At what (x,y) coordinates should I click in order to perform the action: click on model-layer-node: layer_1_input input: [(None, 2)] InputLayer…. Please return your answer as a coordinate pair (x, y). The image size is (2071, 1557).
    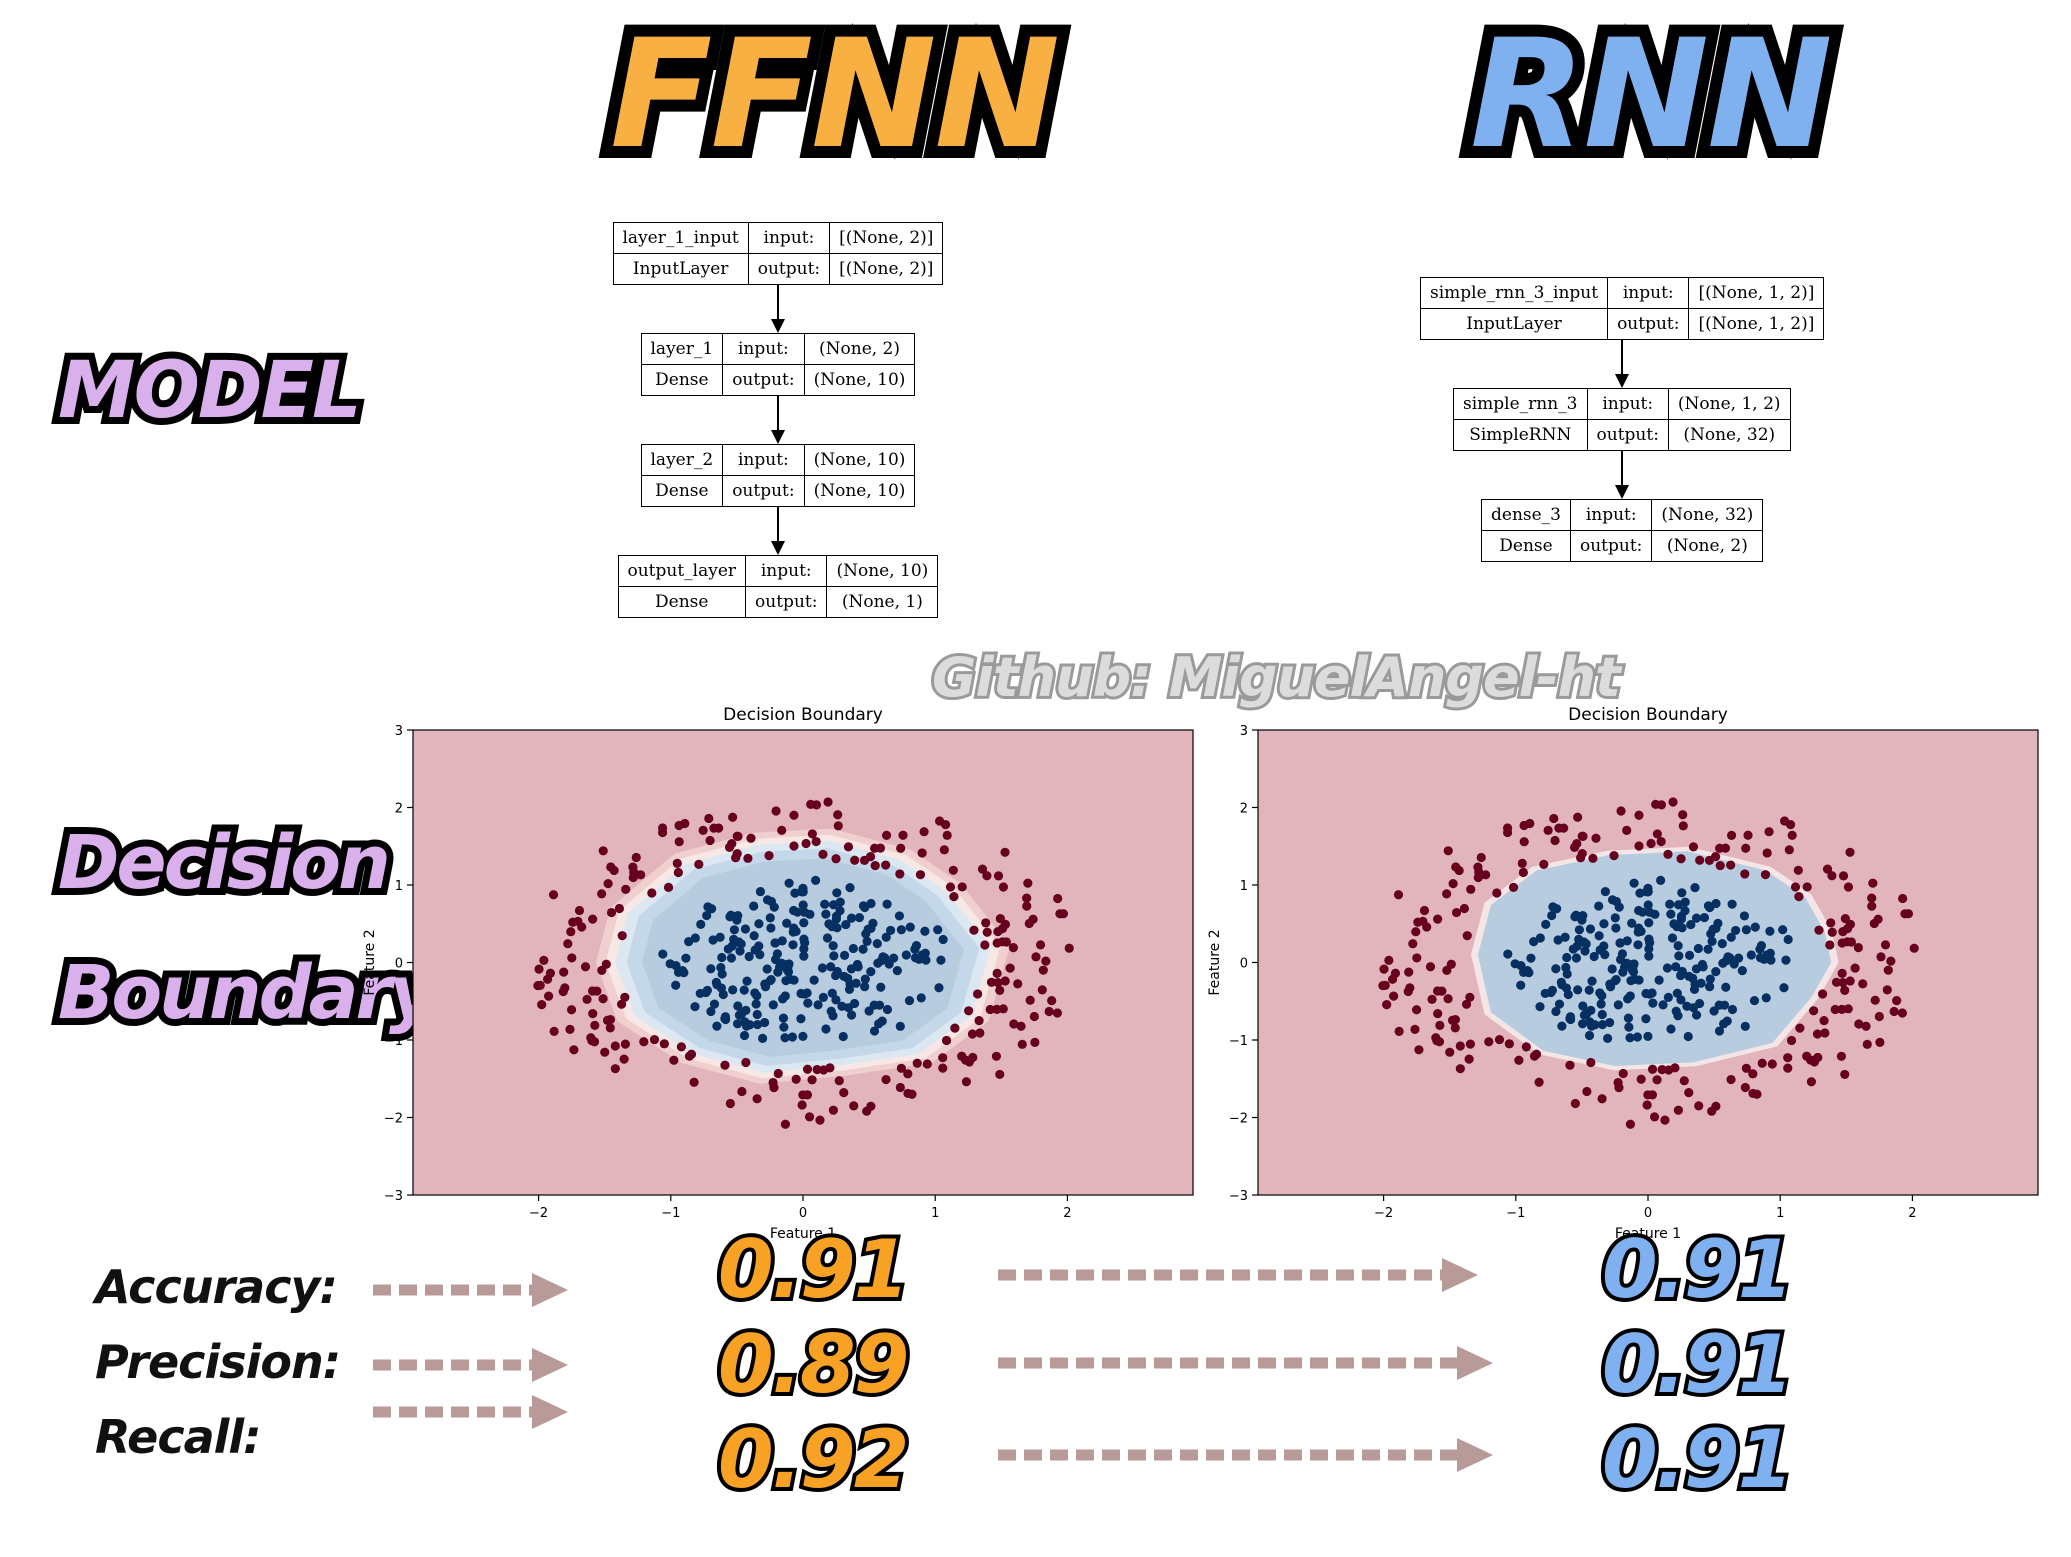
    Looking at the image, I should click on (778, 253).